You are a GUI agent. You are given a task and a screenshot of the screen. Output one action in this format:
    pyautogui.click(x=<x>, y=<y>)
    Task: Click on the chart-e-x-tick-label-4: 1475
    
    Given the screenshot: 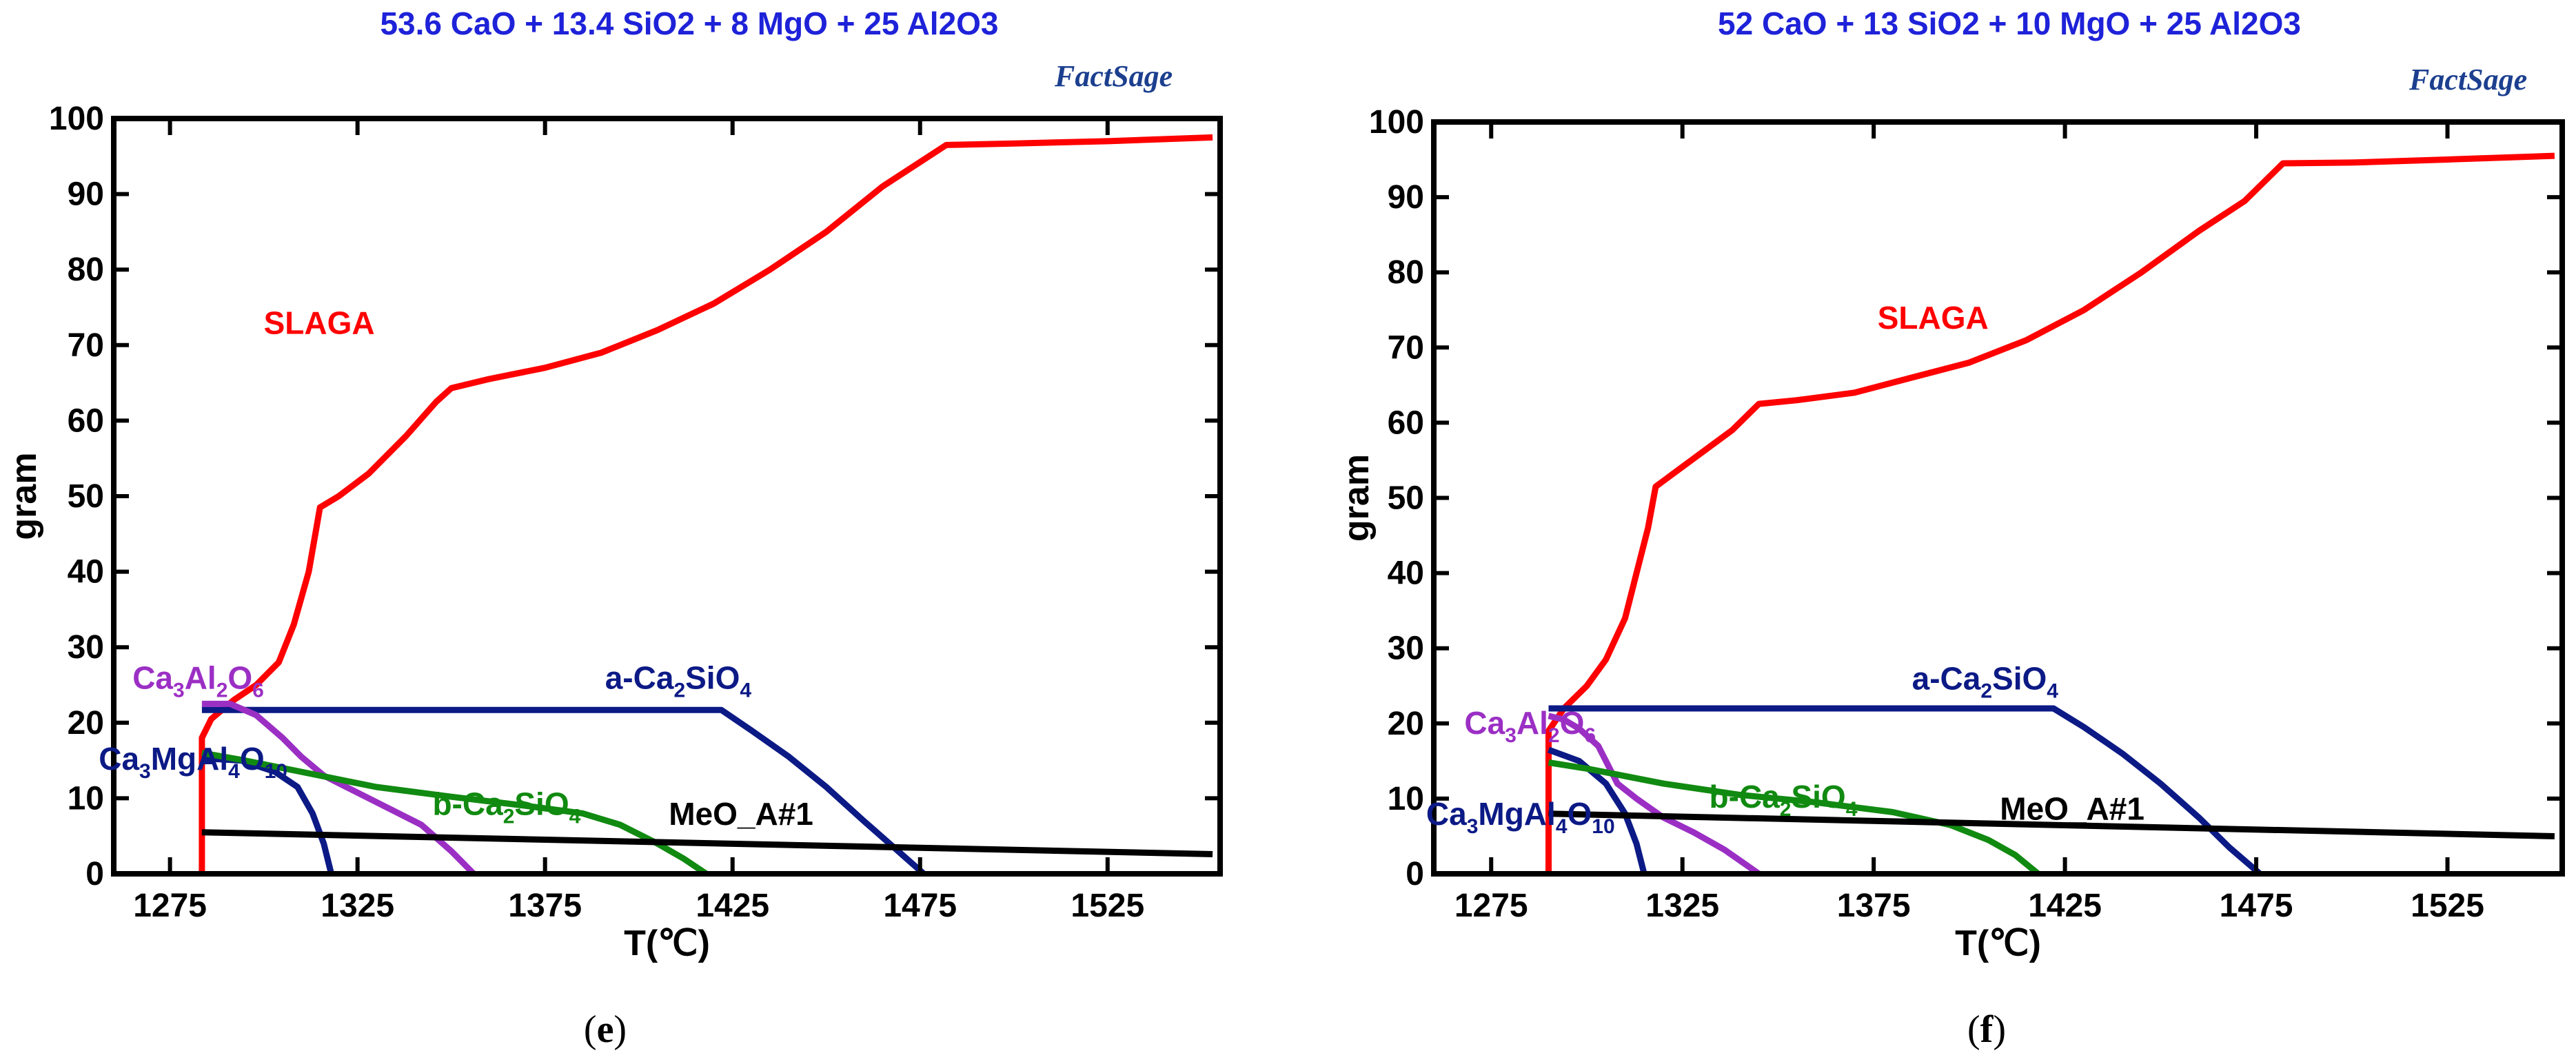 What is the action you would take?
    pyautogui.click(x=920, y=906)
    